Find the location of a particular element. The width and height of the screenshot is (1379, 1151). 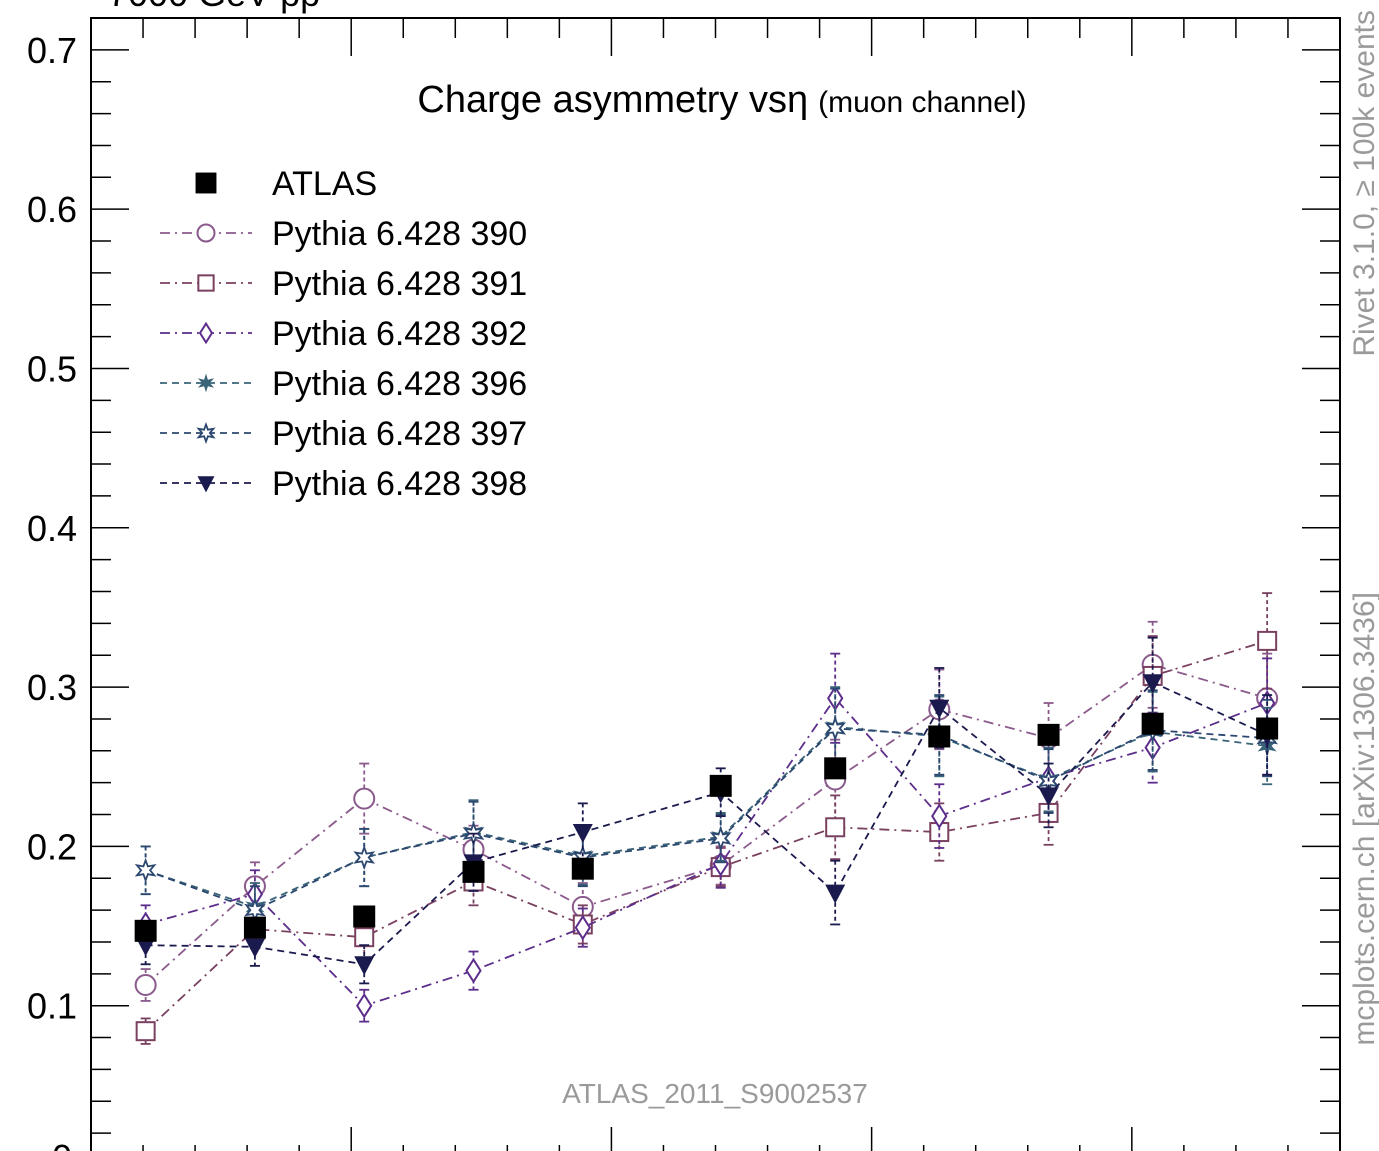

legend-item: Pythia 6.428 398 is located at coordinates (343, 484).